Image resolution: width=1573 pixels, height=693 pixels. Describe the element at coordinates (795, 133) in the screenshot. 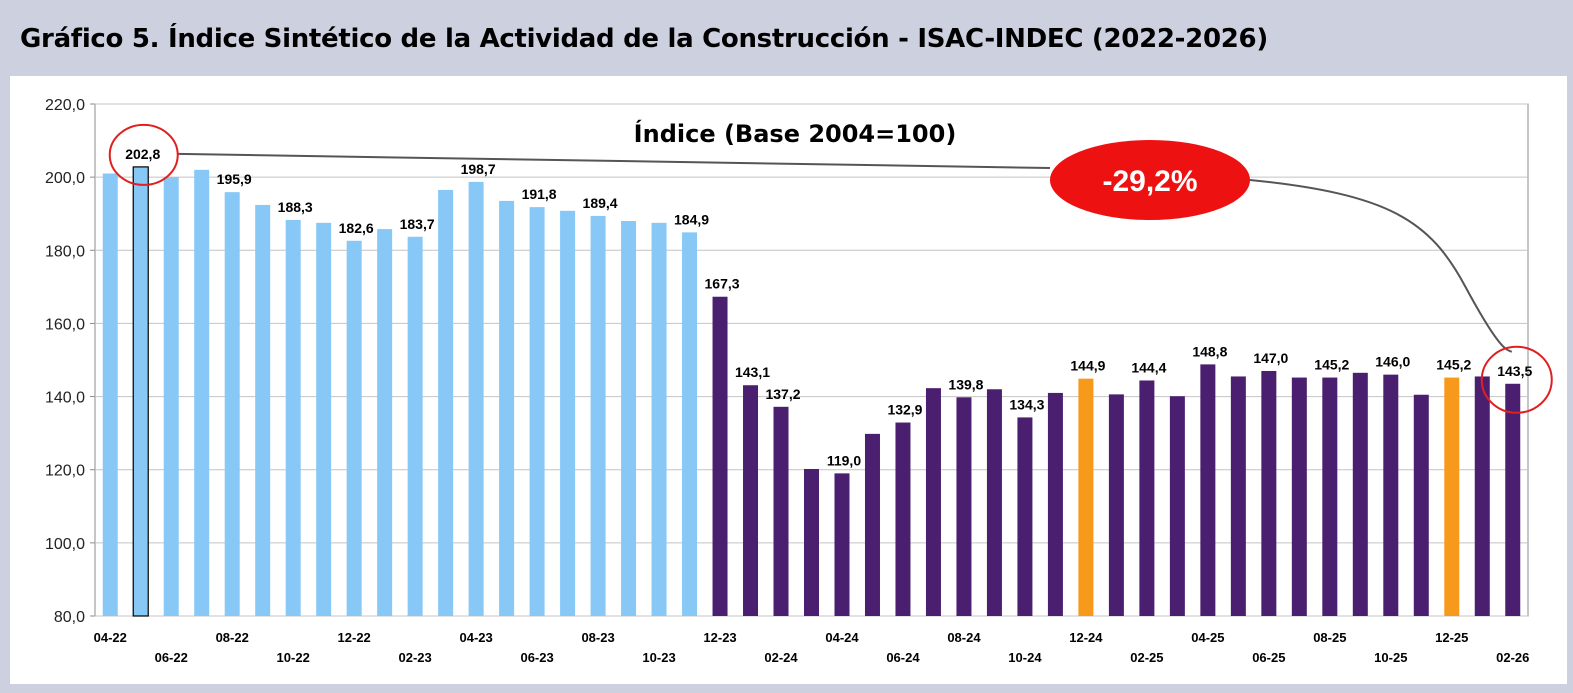

I see `chart-title: Índice (Base 2004=100)` at that location.